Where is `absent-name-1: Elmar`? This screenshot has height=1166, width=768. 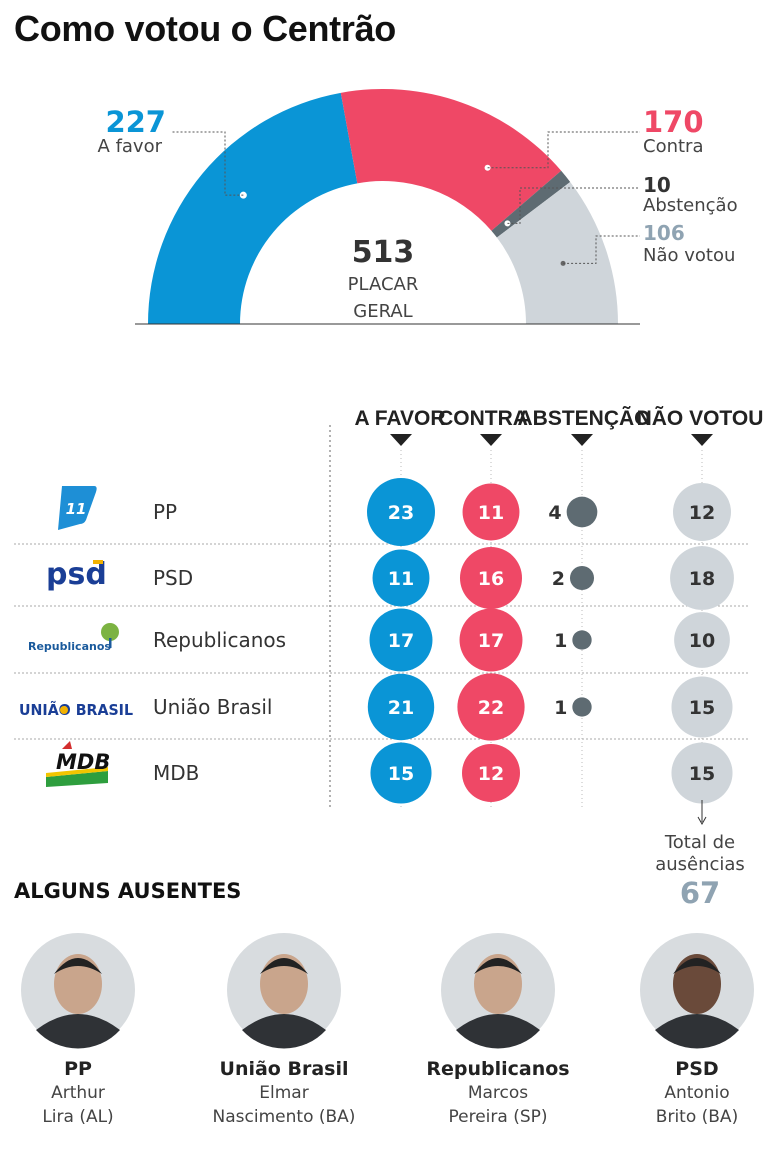 absent-name-1: Elmar is located at coordinates (283, 1093).